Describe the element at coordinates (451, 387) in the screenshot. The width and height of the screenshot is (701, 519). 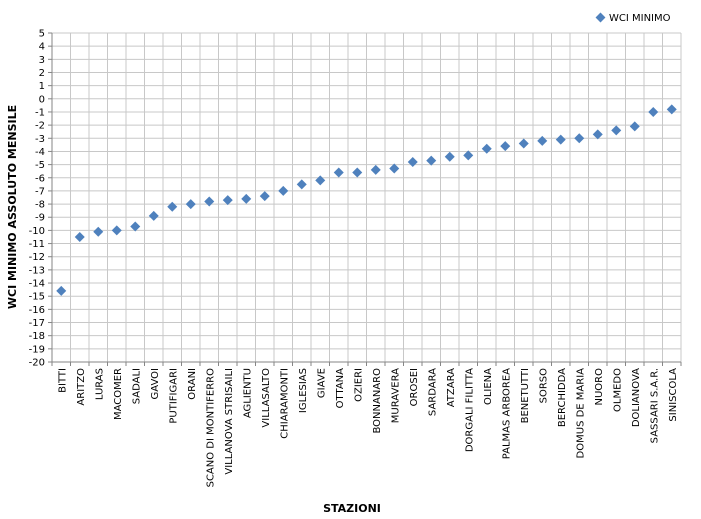
I see `x-tick-label: ATZARA` at that location.